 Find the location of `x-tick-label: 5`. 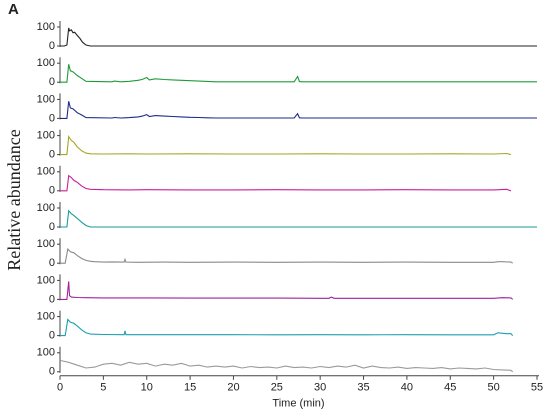

x-tick-label: 5 is located at coordinates (103, 388).